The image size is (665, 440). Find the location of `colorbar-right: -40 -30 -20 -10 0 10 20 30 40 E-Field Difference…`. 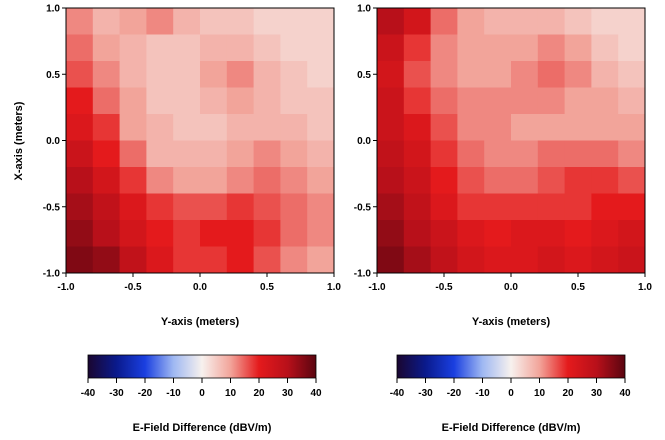

colorbar-right: -40 -30 -20 -10 0 10 20 30 40 E-Field Difference… is located at coordinates (510, 394).